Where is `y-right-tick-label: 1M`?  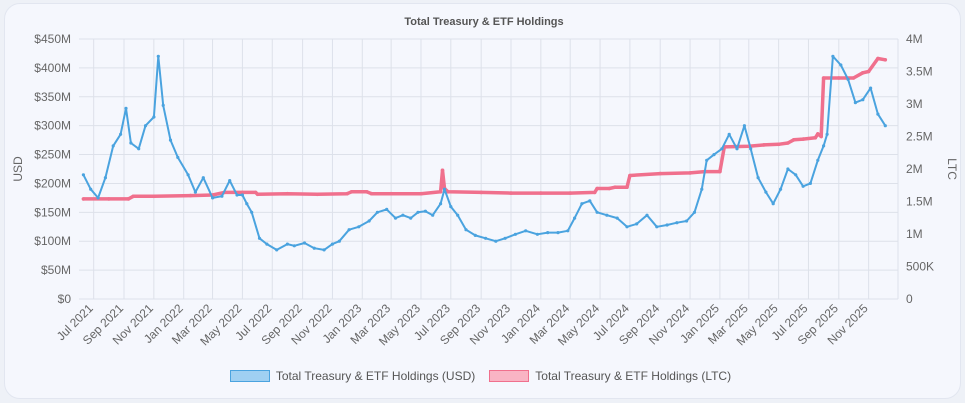
y-right-tick-label: 1M is located at coordinates (914, 234).